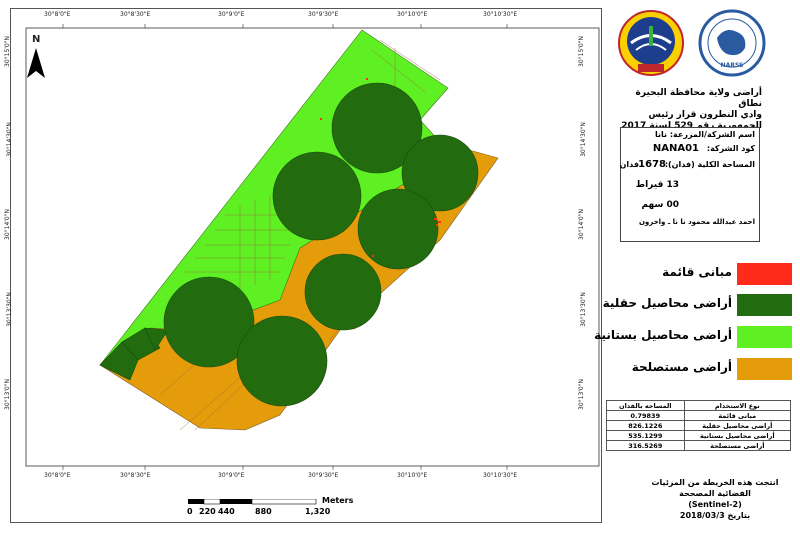 The height and width of the screenshot is (533, 800). I want to click on organization-logo, so click(651, 43).